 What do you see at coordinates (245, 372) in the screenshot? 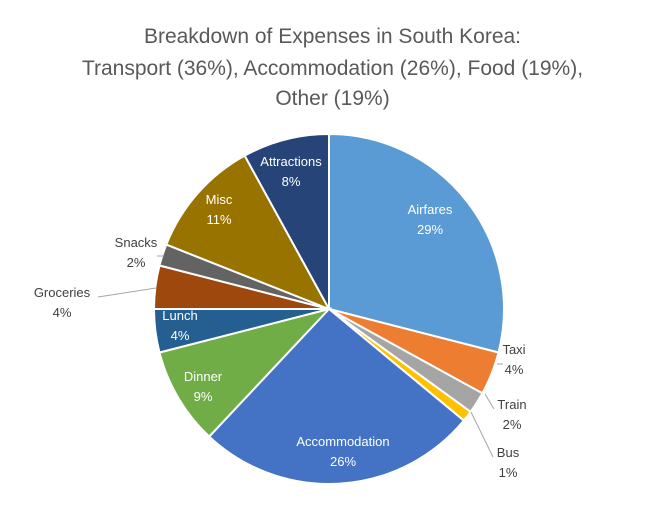
I see `pie-slice-dinner` at bounding box center [245, 372].